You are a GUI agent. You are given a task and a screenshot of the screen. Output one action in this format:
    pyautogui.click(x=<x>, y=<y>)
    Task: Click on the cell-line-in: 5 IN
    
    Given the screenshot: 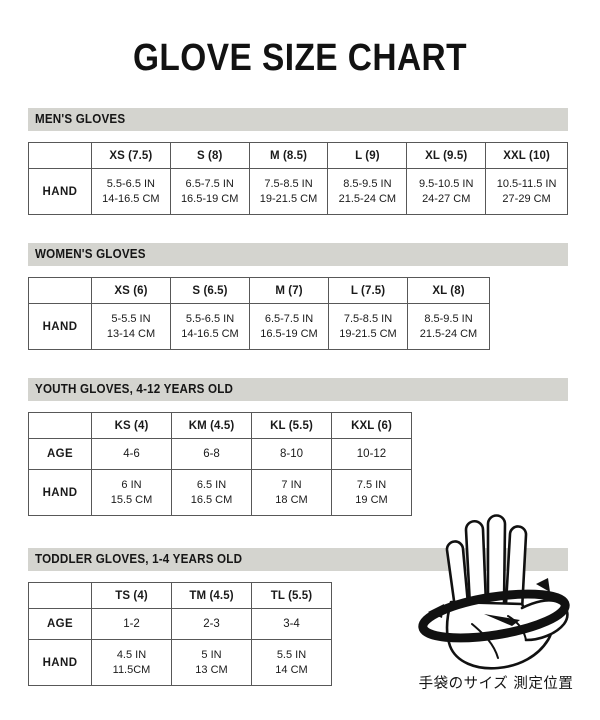 What is the action you would take?
    pyautogui.click(x=211, y=654)
    